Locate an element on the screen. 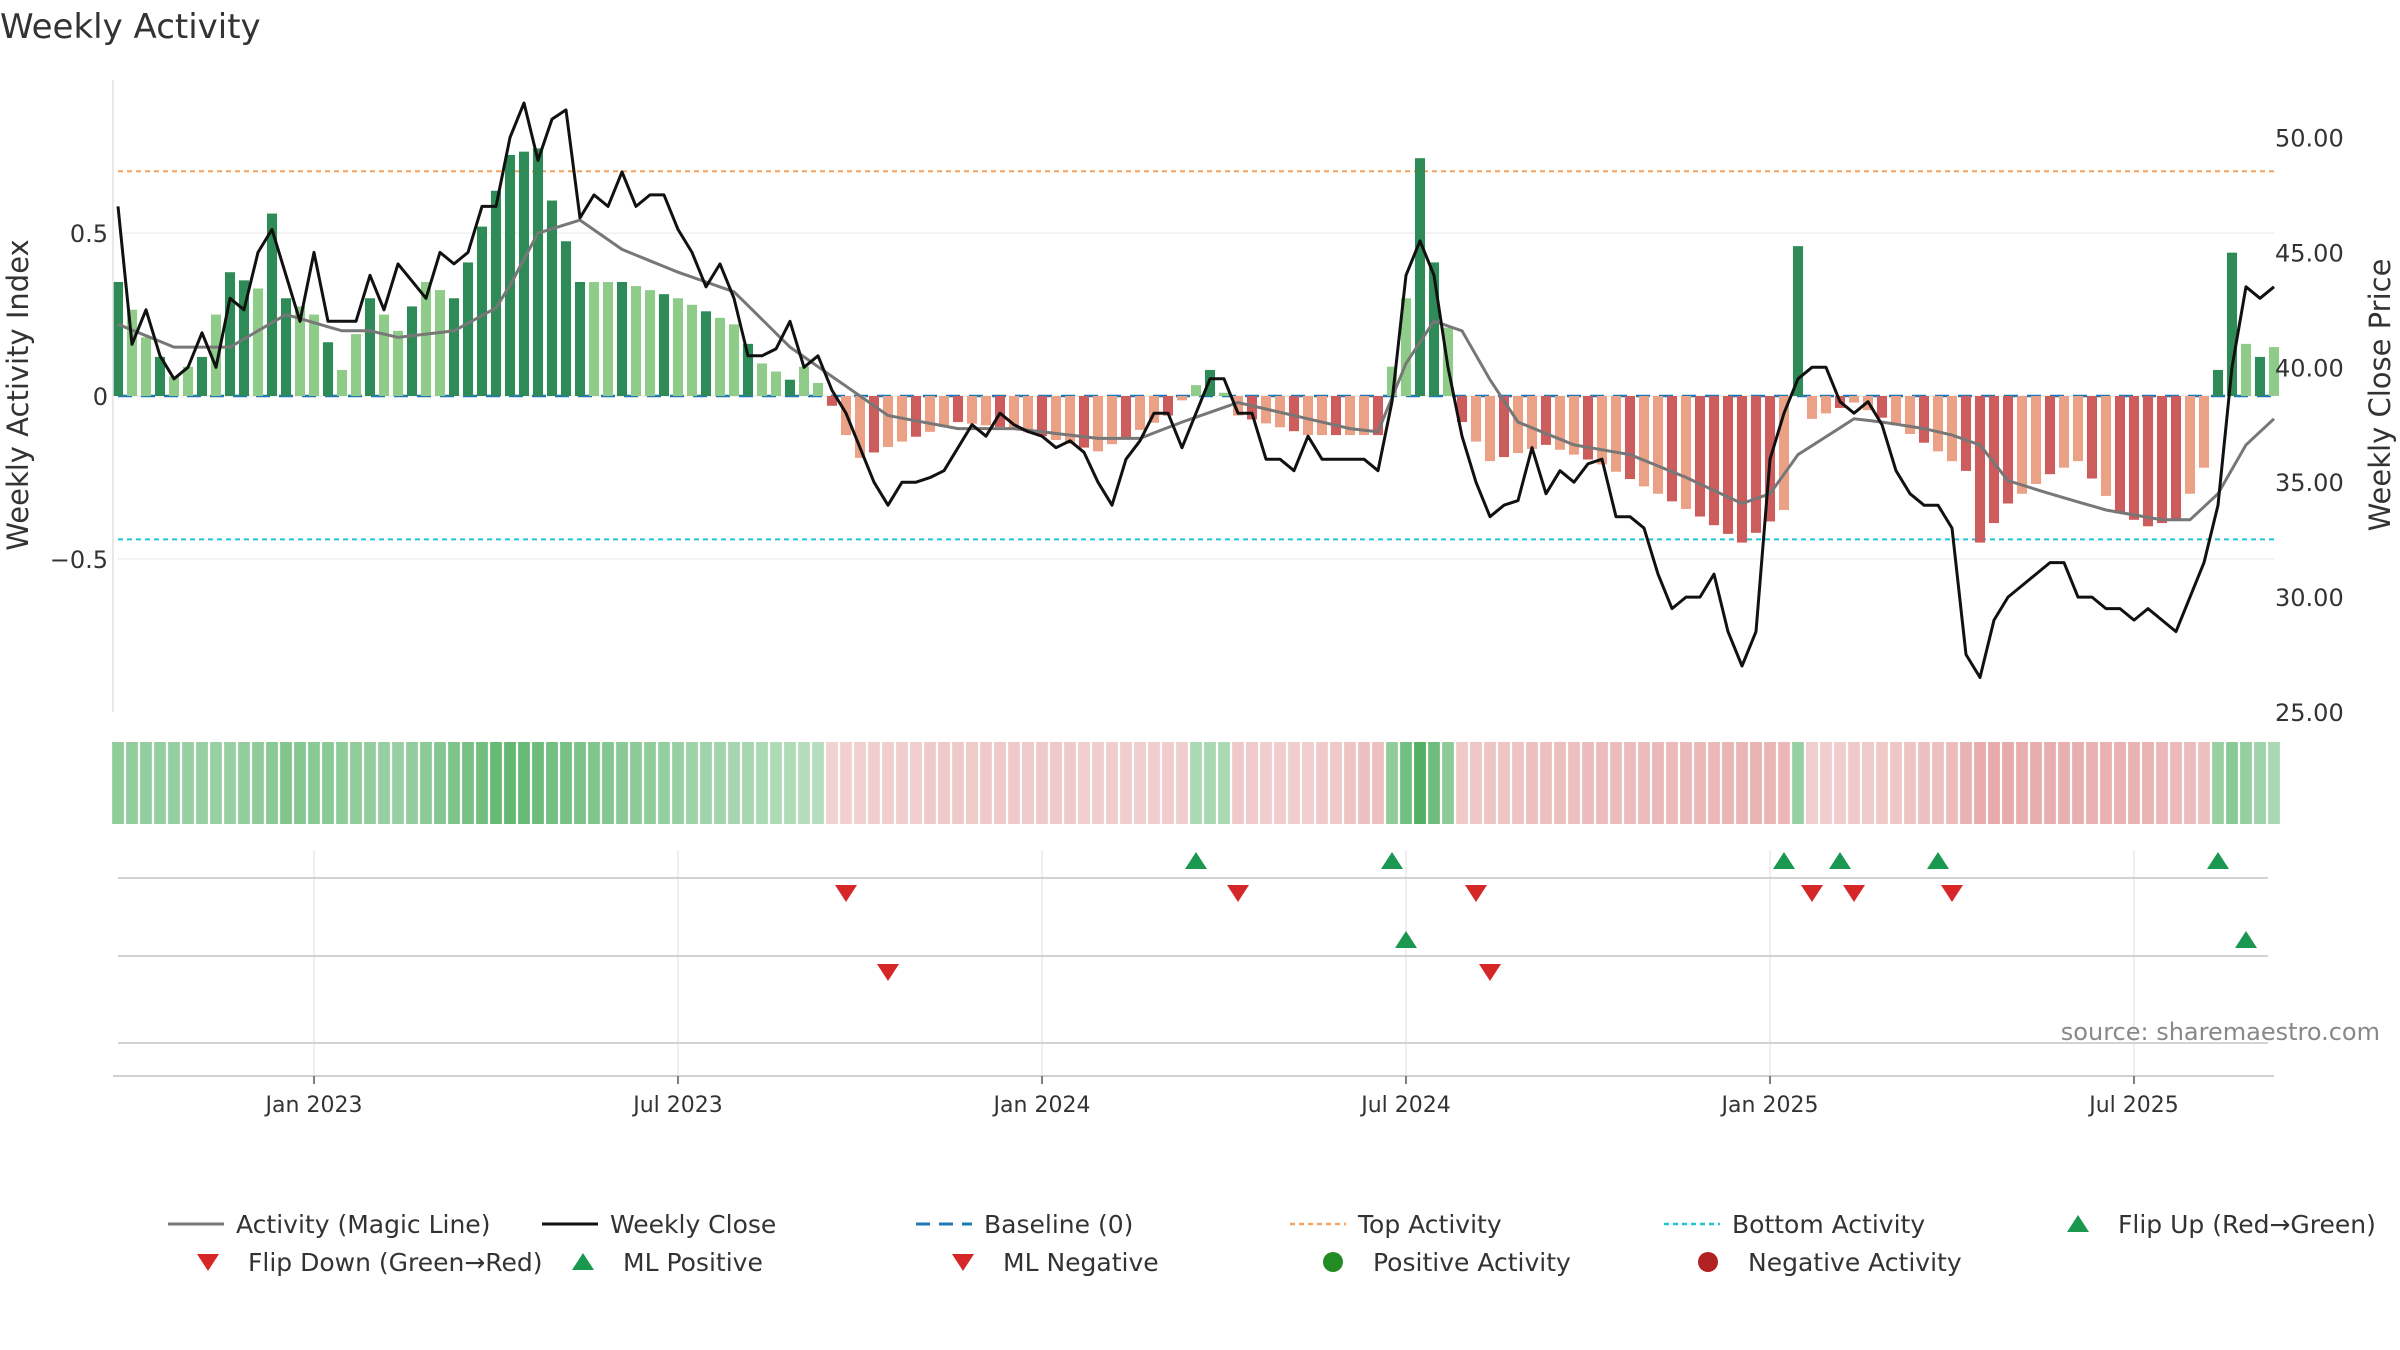 This screenshot has width=2400, height=1350. flip-signal-rows is located at coordinates (1193, 948).